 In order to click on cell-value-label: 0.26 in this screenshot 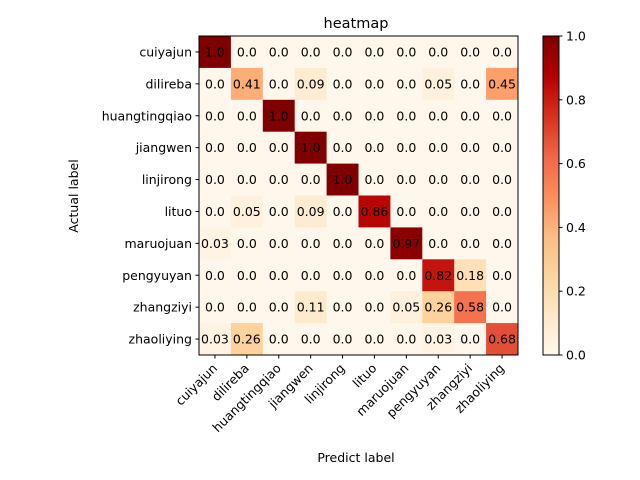, I will do `click(247, 339)`.